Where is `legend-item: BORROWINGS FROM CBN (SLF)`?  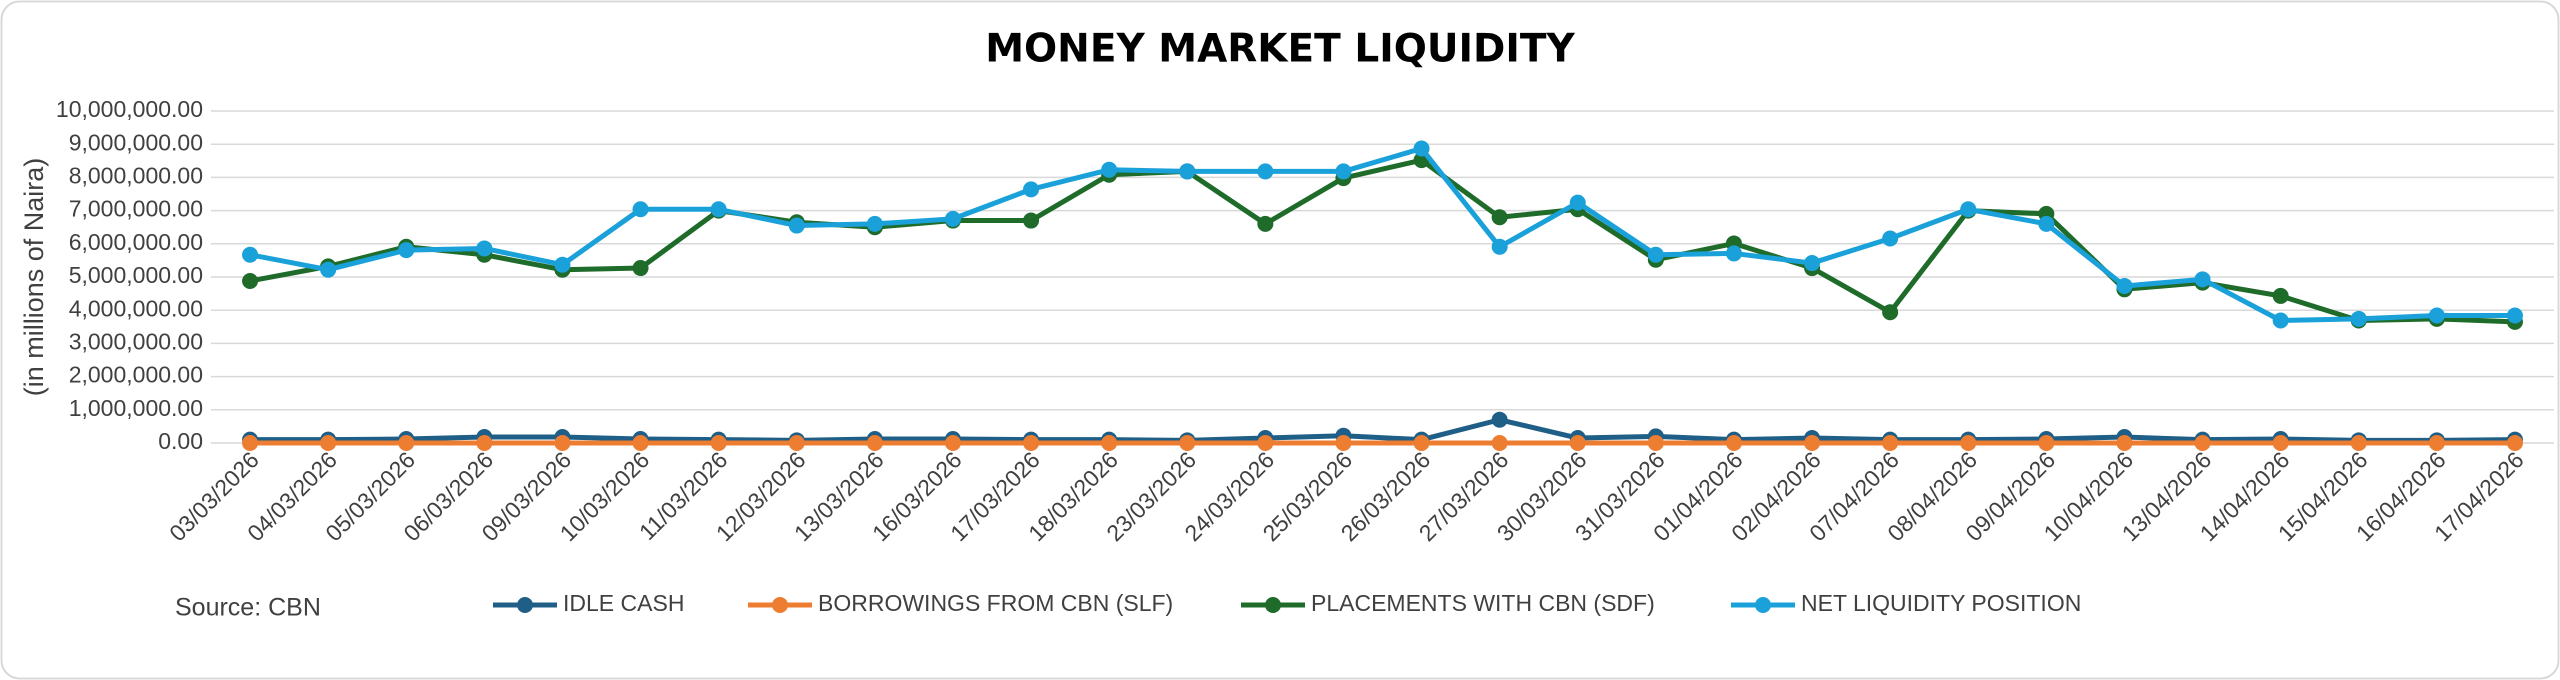
legend-item: BORROWINGS FROM CBN (SLF) is located at coordinates (960, 603).